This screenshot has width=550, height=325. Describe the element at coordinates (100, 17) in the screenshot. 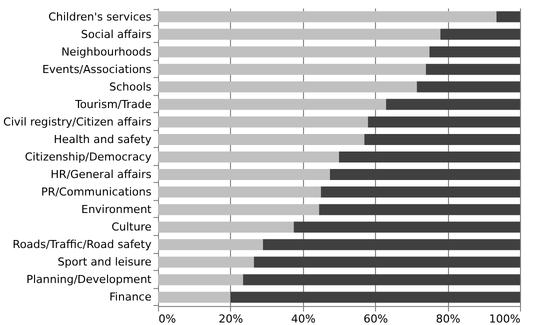

I see `y-tick-label: Children's services` at that location.